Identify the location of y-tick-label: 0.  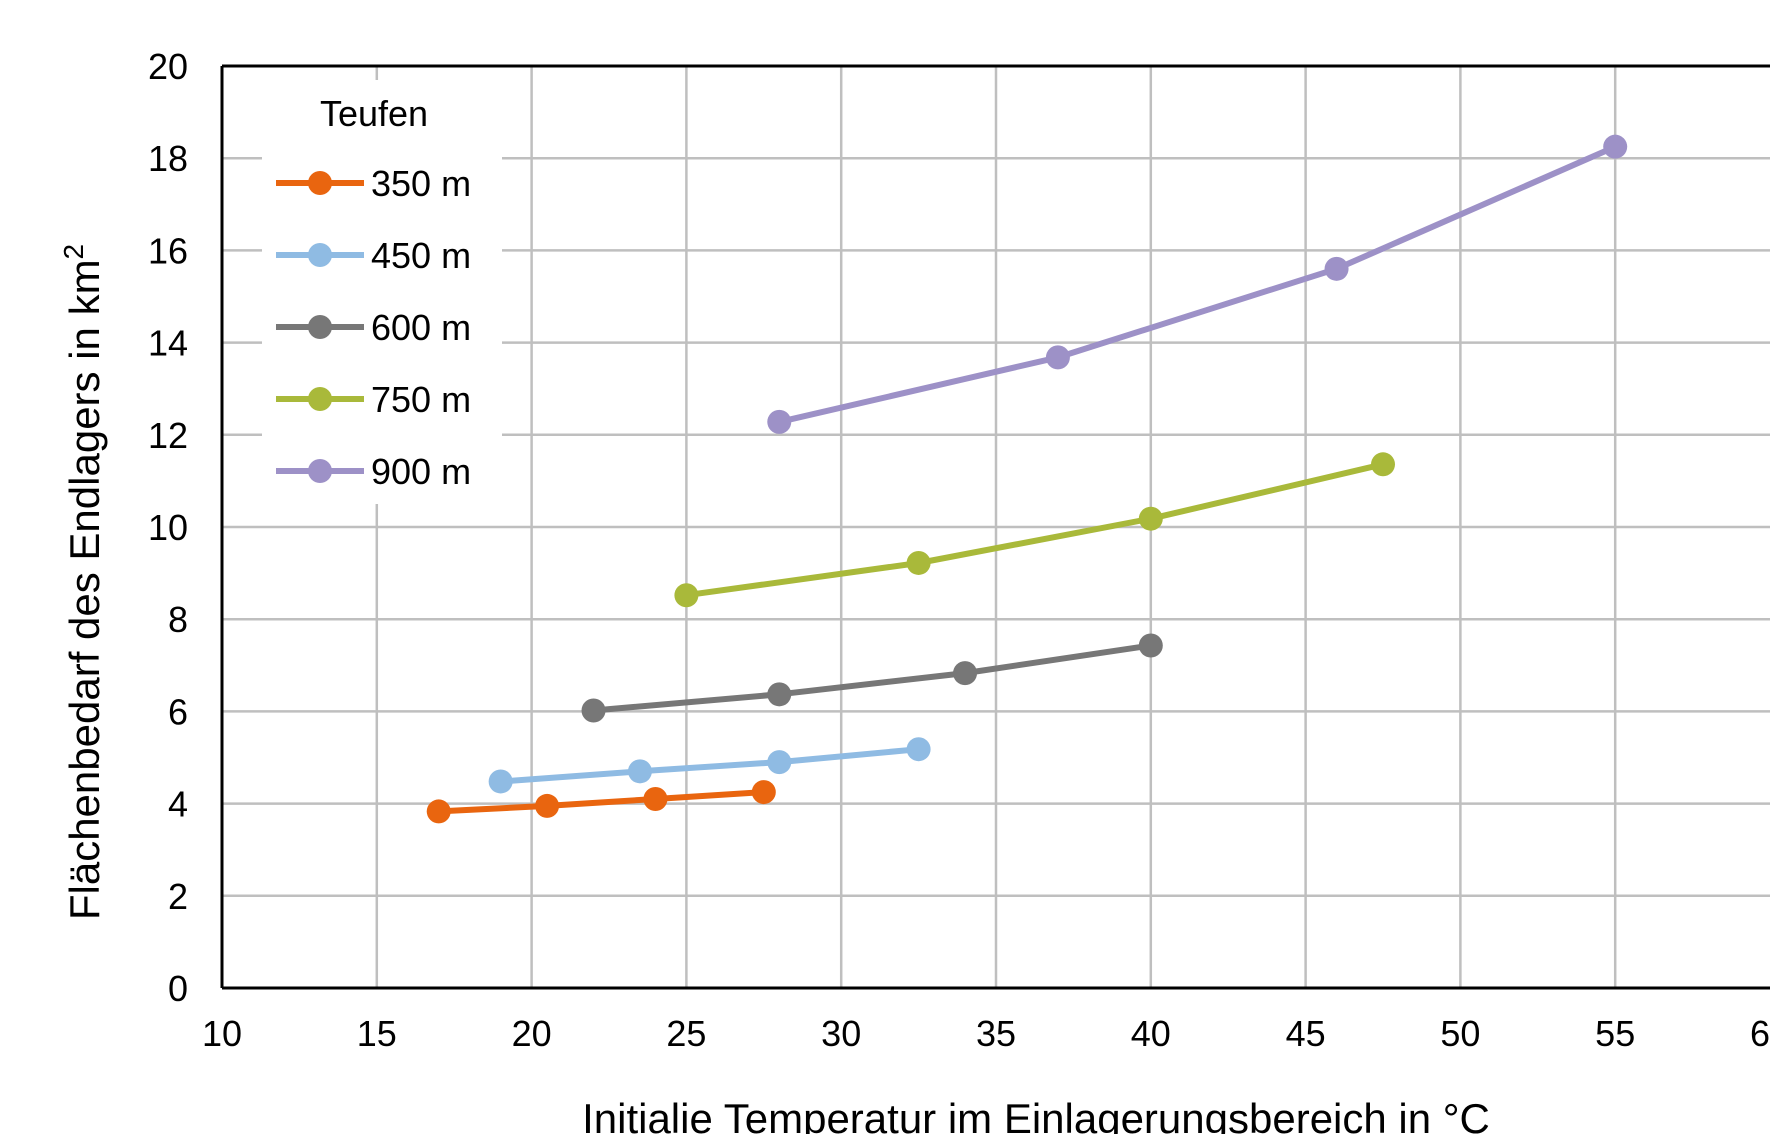
(178, 988).